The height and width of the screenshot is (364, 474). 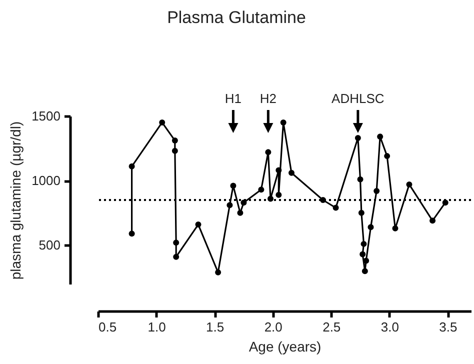 I want to click on chart-title: Plasma Glutamine, so click(x=236, y=17).